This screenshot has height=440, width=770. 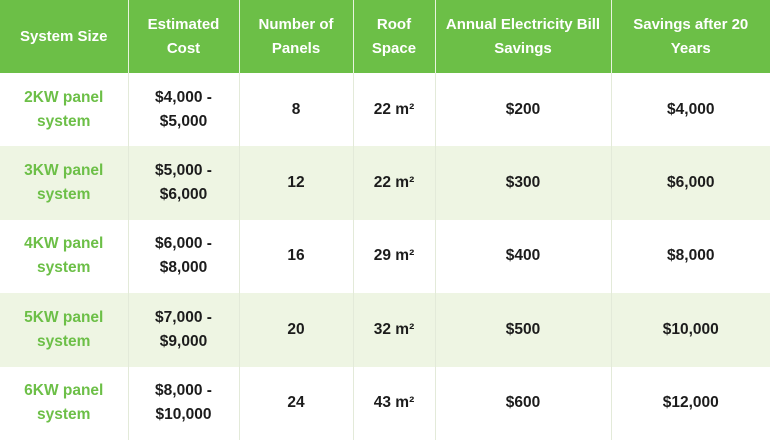 What do you see at coordinates (690, 256) in the screenshot?
I see `table-cell: $8,000` at bounding box center [690, 256].